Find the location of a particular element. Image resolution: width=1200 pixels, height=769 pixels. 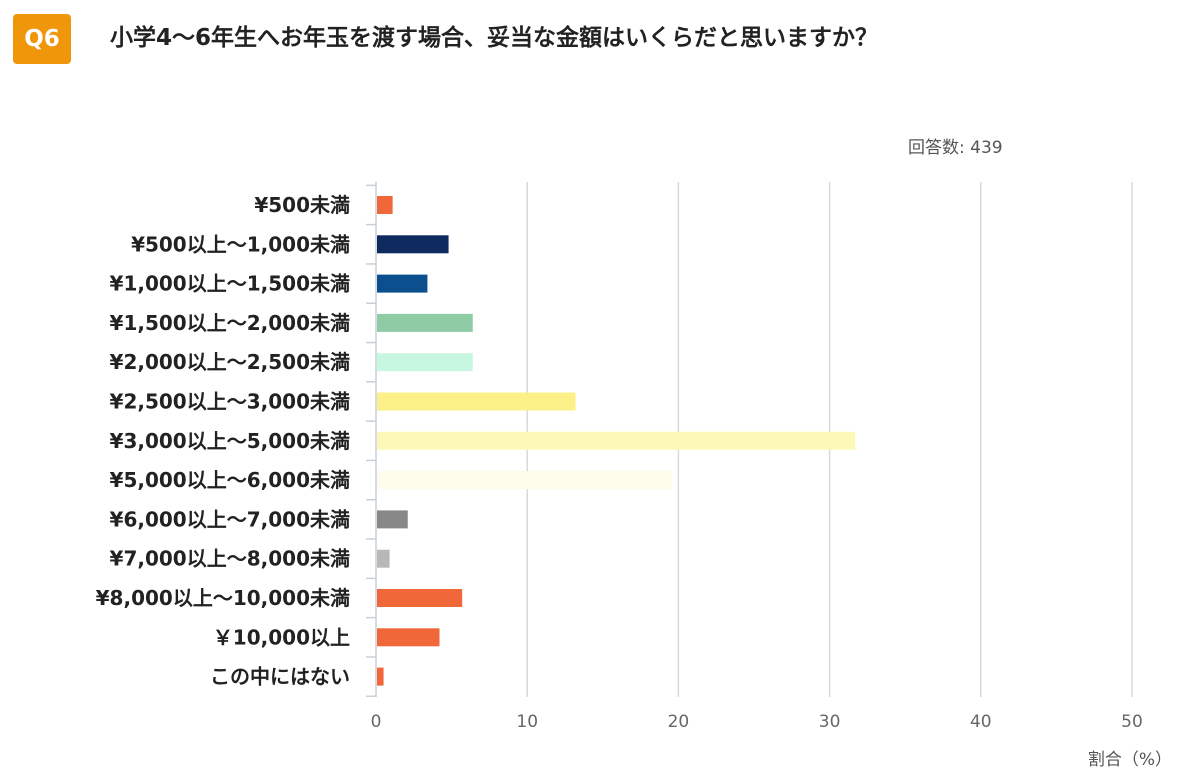

question-title: 小学4～6年生へお年玉を渡す場合、妥当な金額はいくらだと思いますか？ is located at coordinates (494, 38).